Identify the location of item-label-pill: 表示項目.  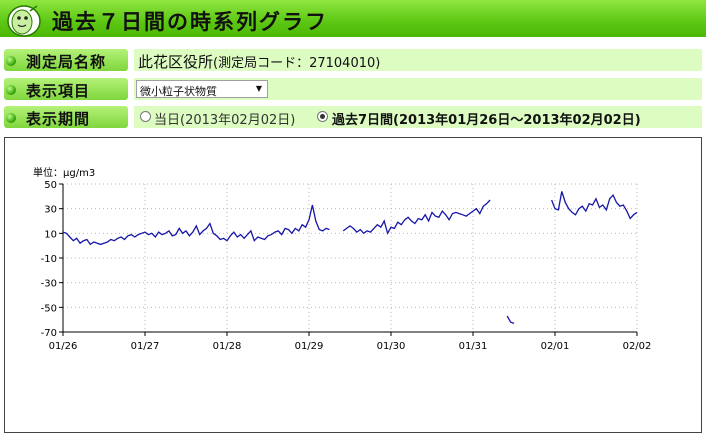
(66, 89).